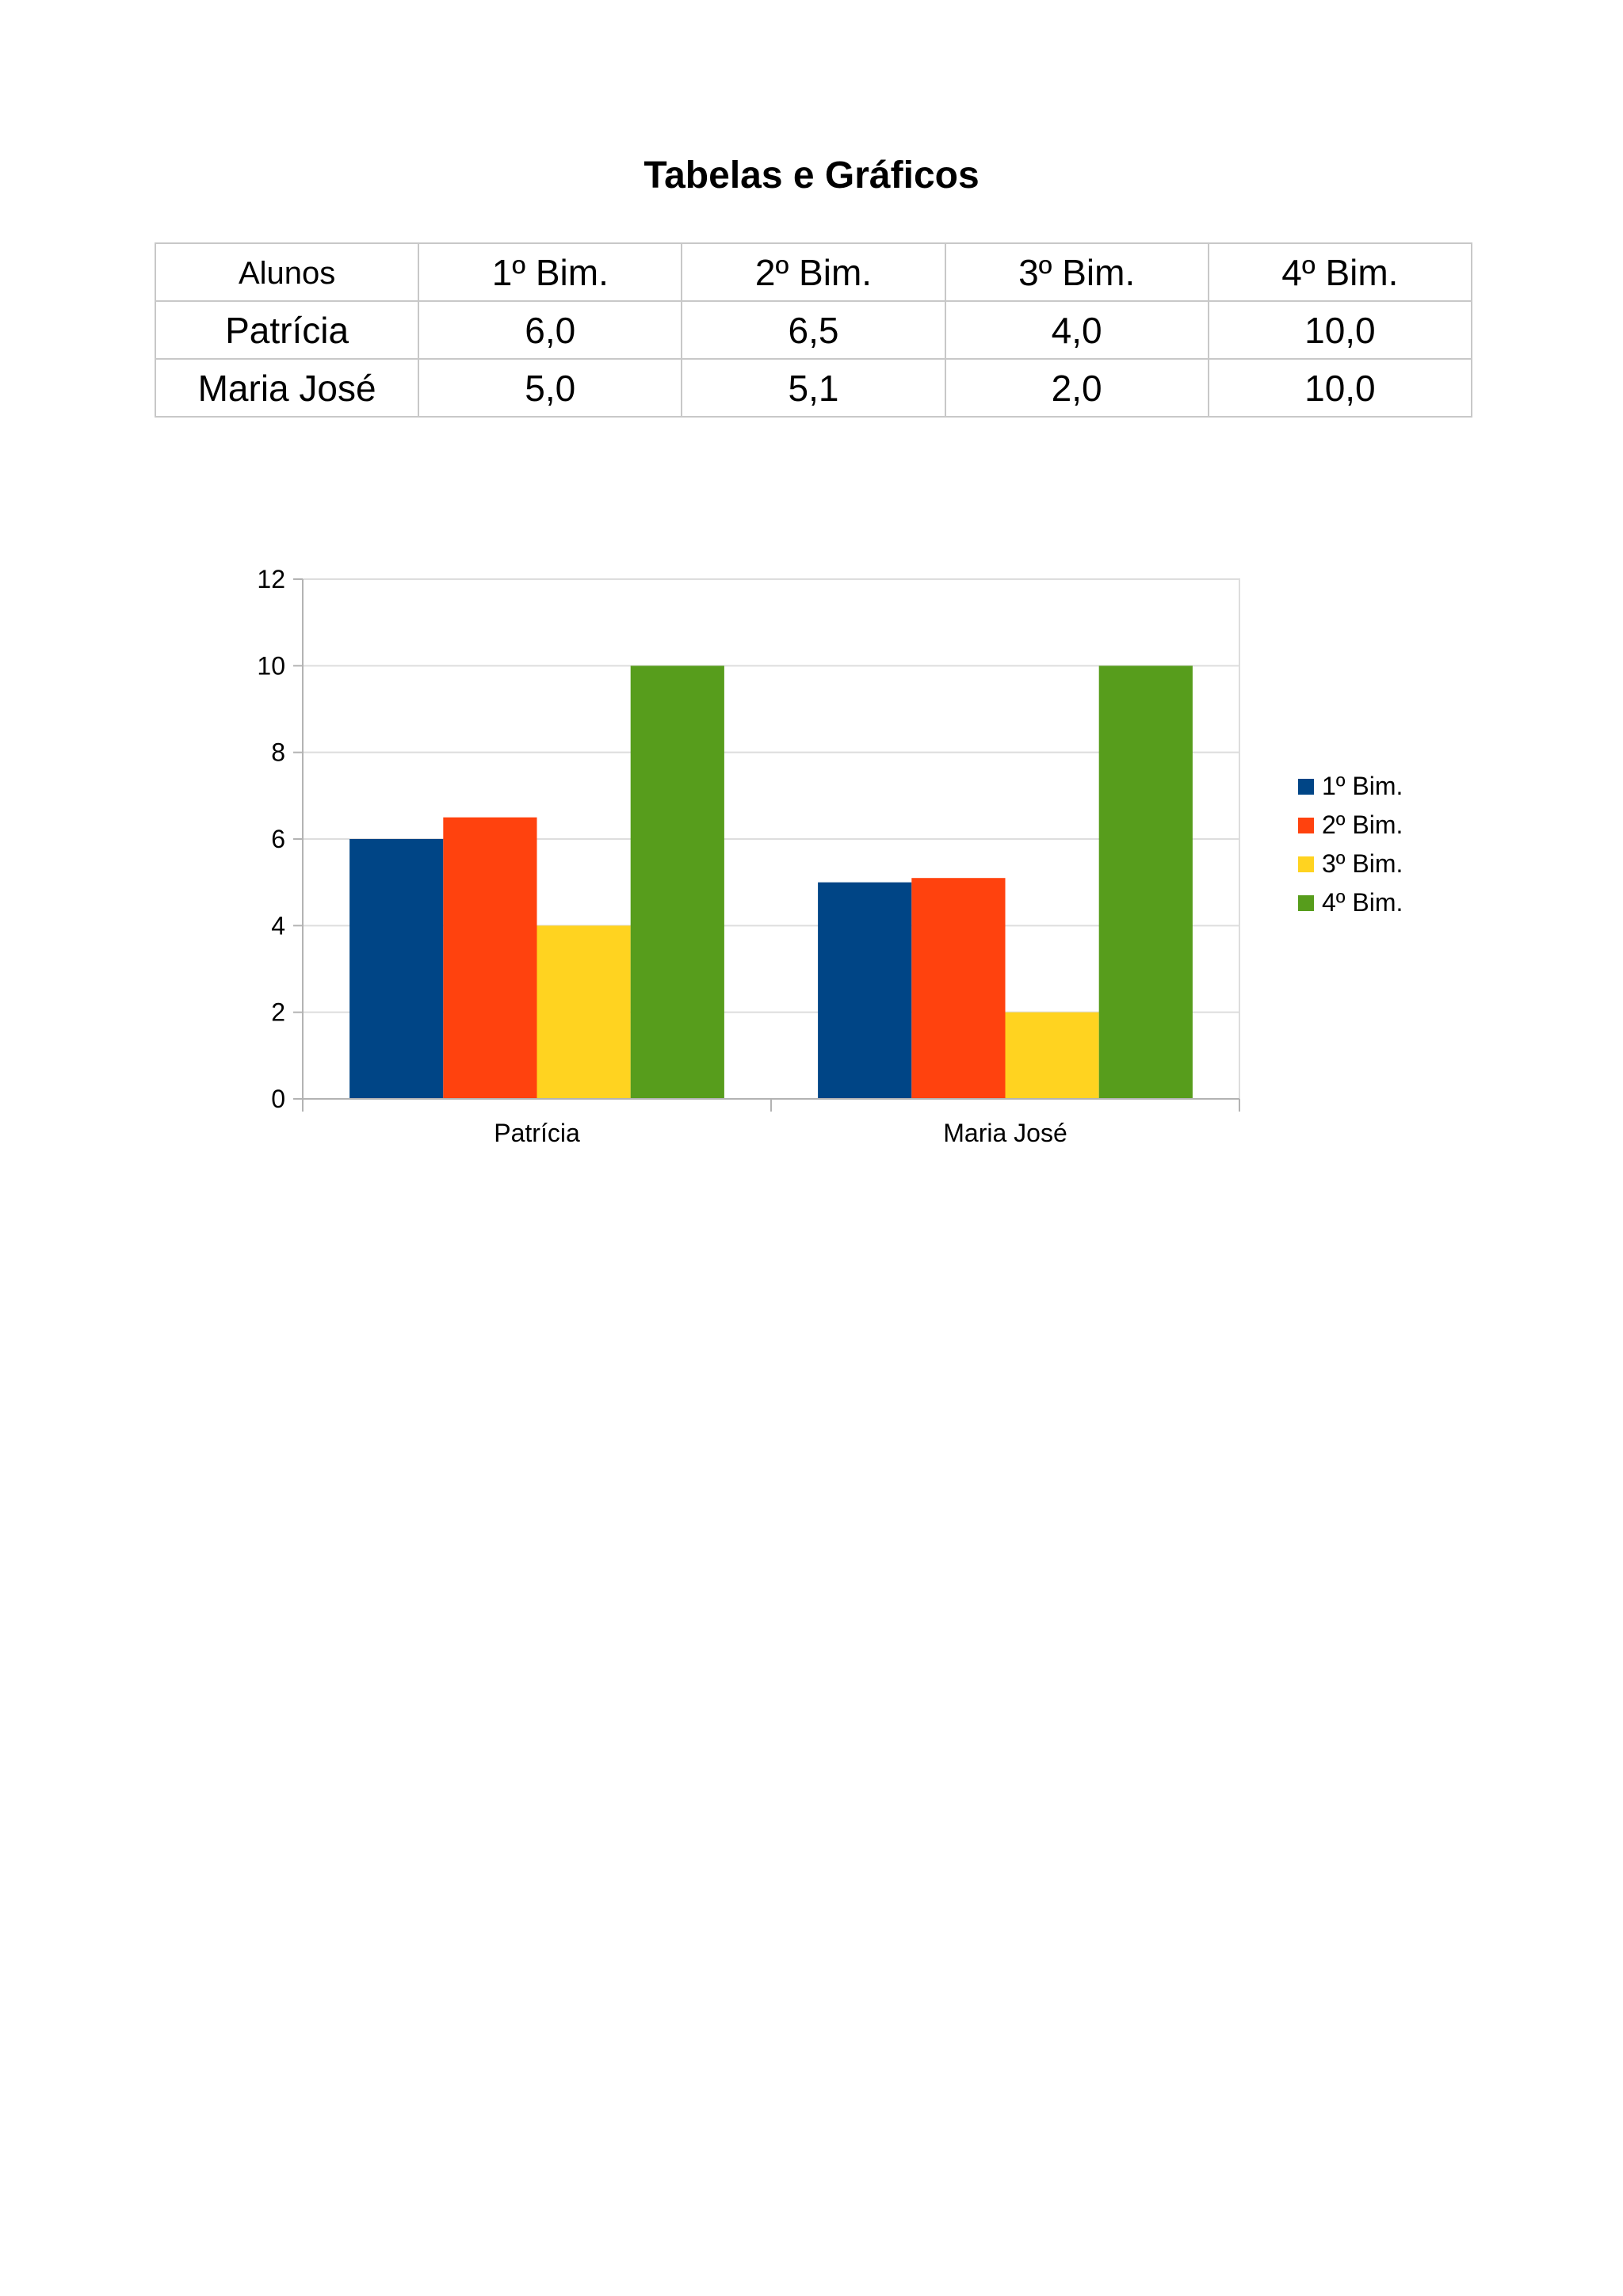 The height and width of the screenshot is (2296, 1623). What do you see at coordinates (1005, 1133) in the screenshot?
I see `x-tick-label: Maria José` at bounding box center [1005, 1133].